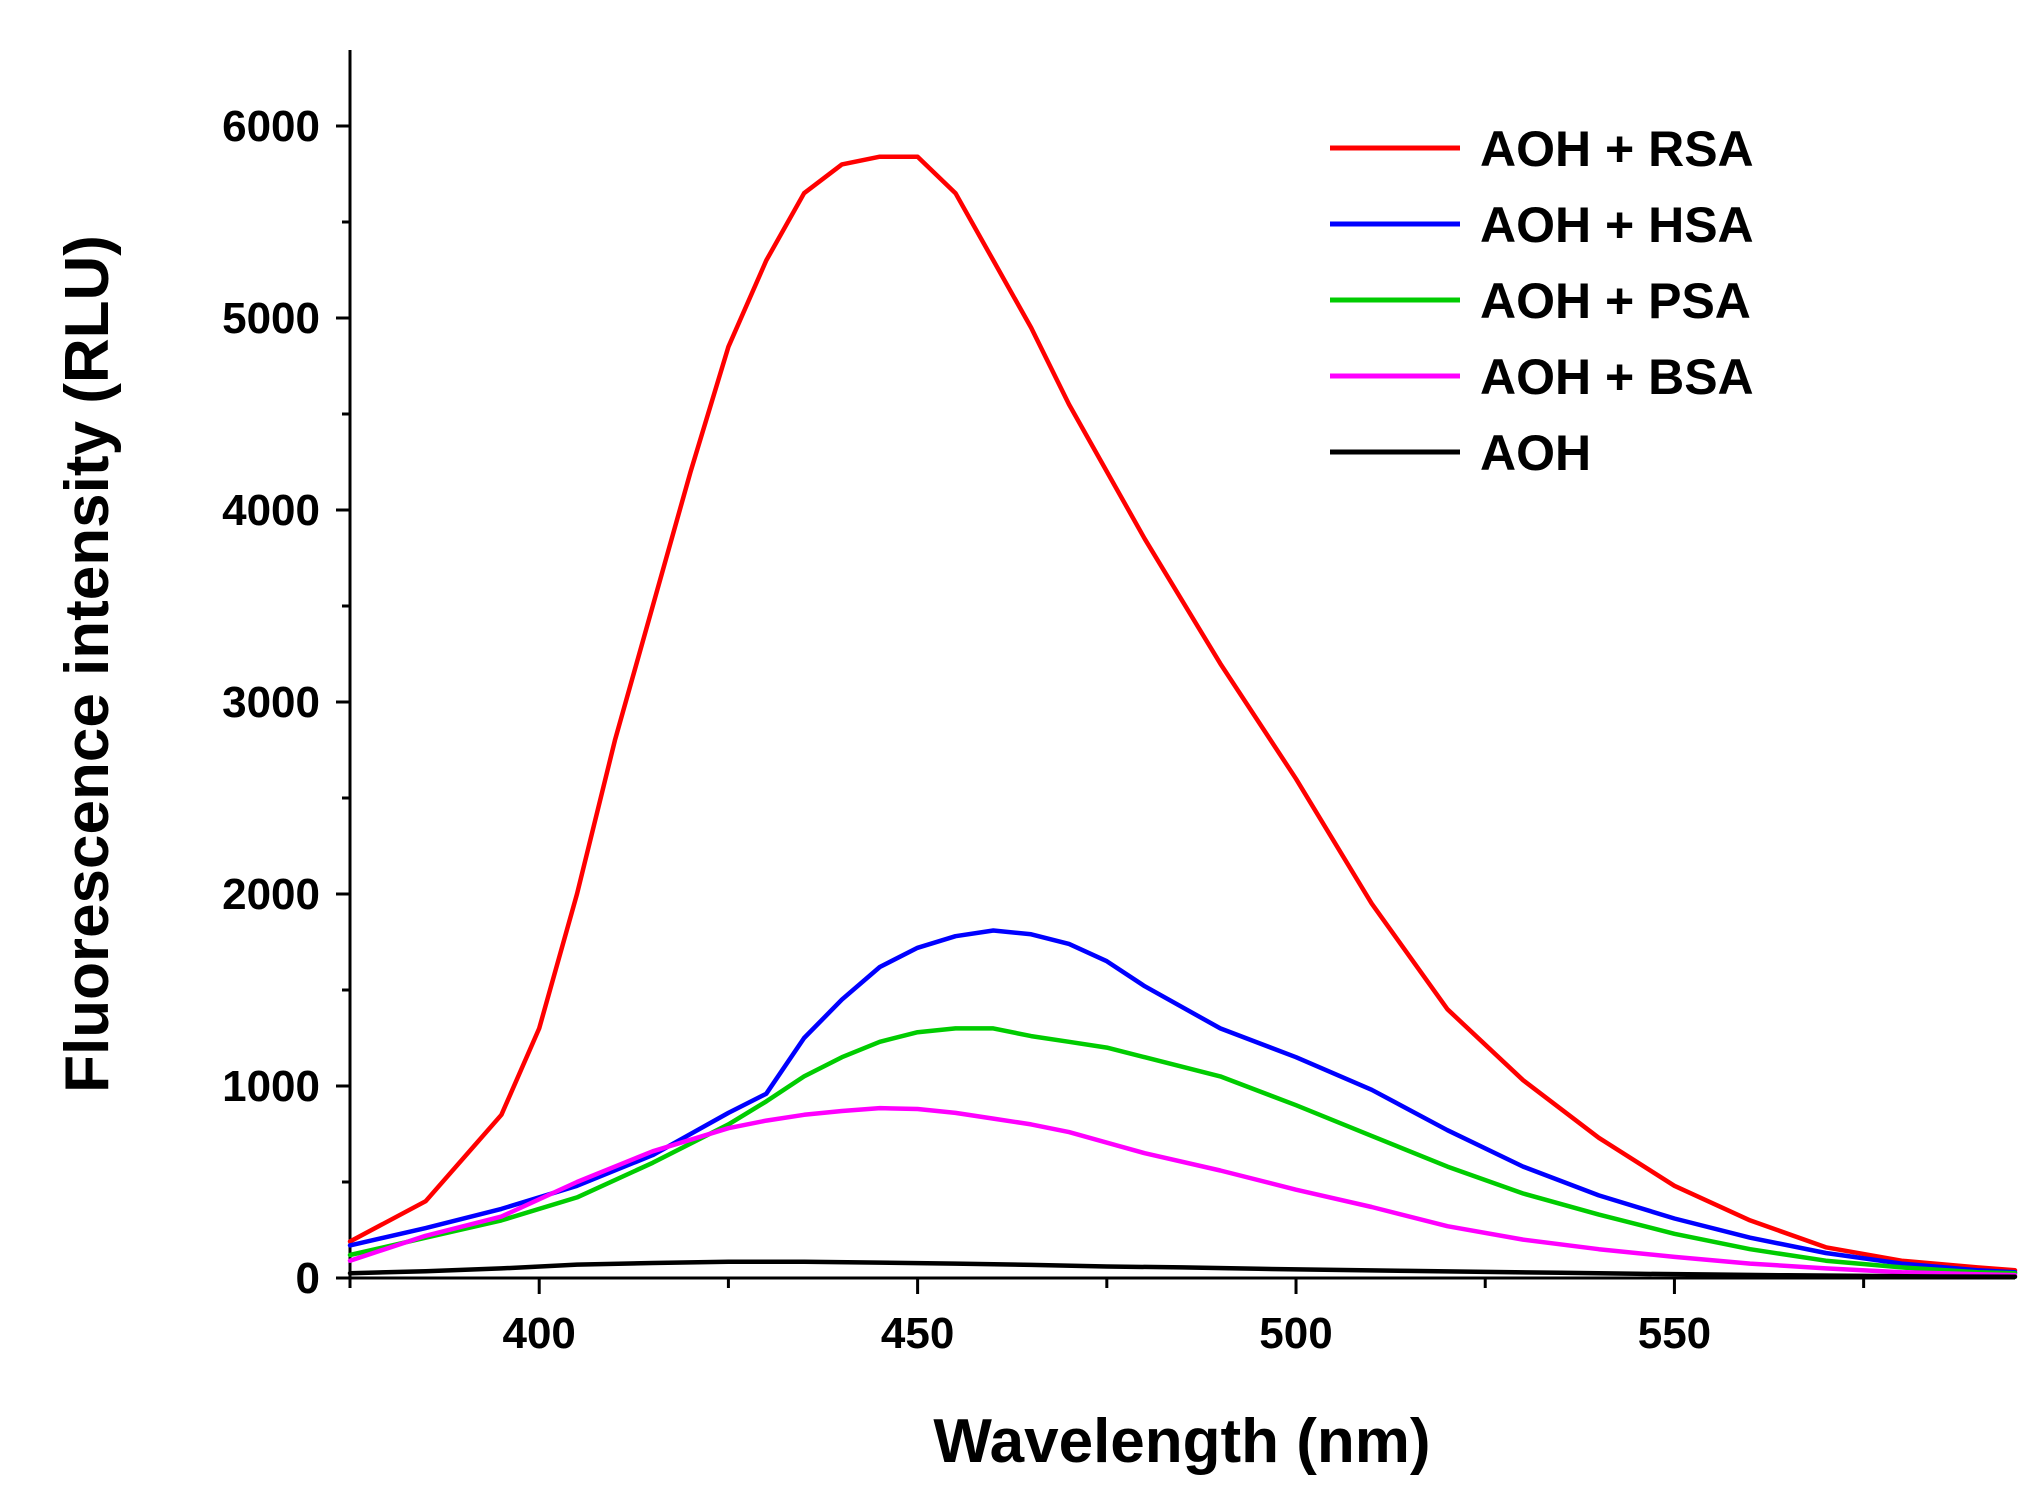  What do you see at coordinates (87, 664) in the screenshot?
I see `y-axis-title: Fluorescence intensity (RLU)` at bounding box center [87, 664].